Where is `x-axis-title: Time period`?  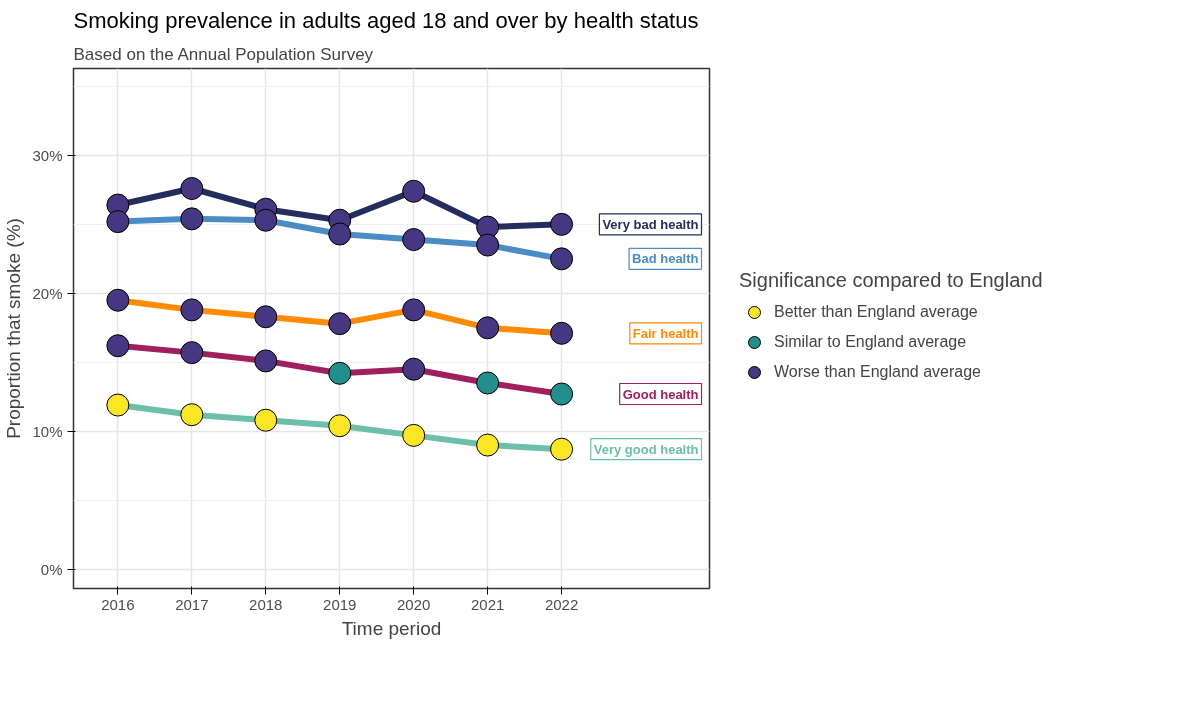
x-axis-title: Time period is located at coordinates (391, 628).